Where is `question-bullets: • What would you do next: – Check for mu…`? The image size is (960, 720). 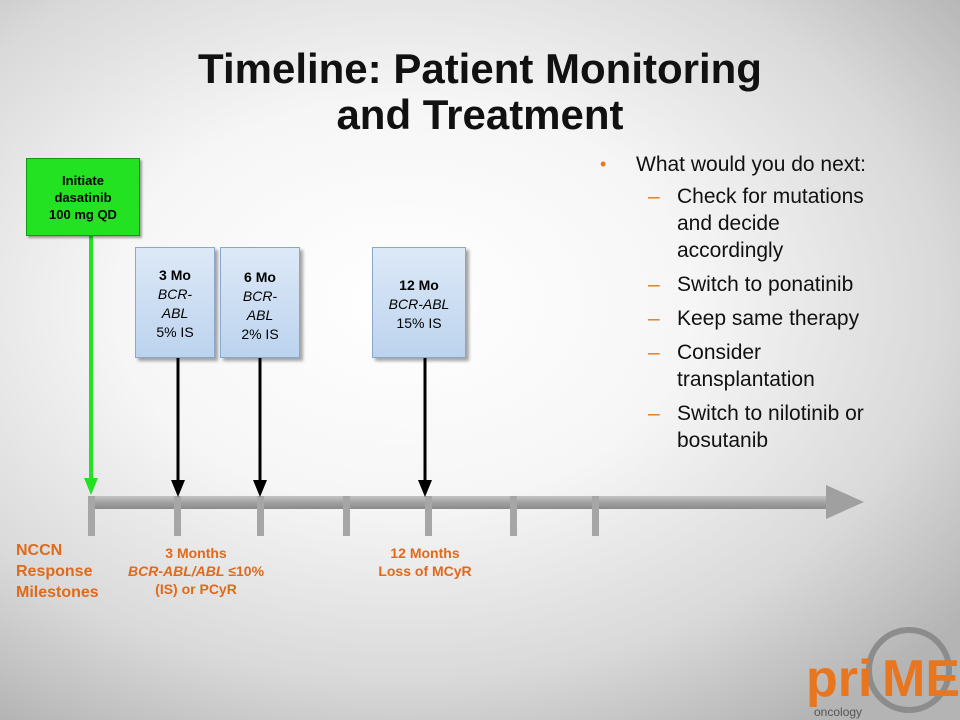 question-bullets: • What would you do next: – Check for mu… is located at coordinates (770, 303).